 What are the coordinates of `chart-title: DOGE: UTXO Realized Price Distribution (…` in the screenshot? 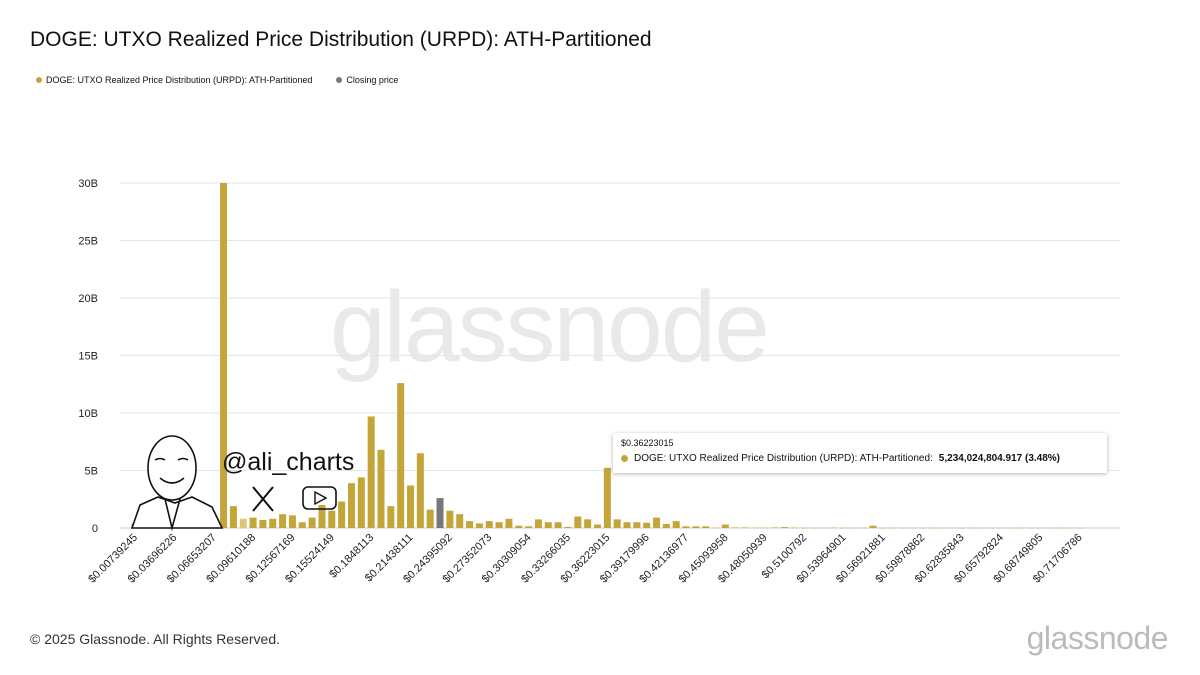 It's located at (341, 39).